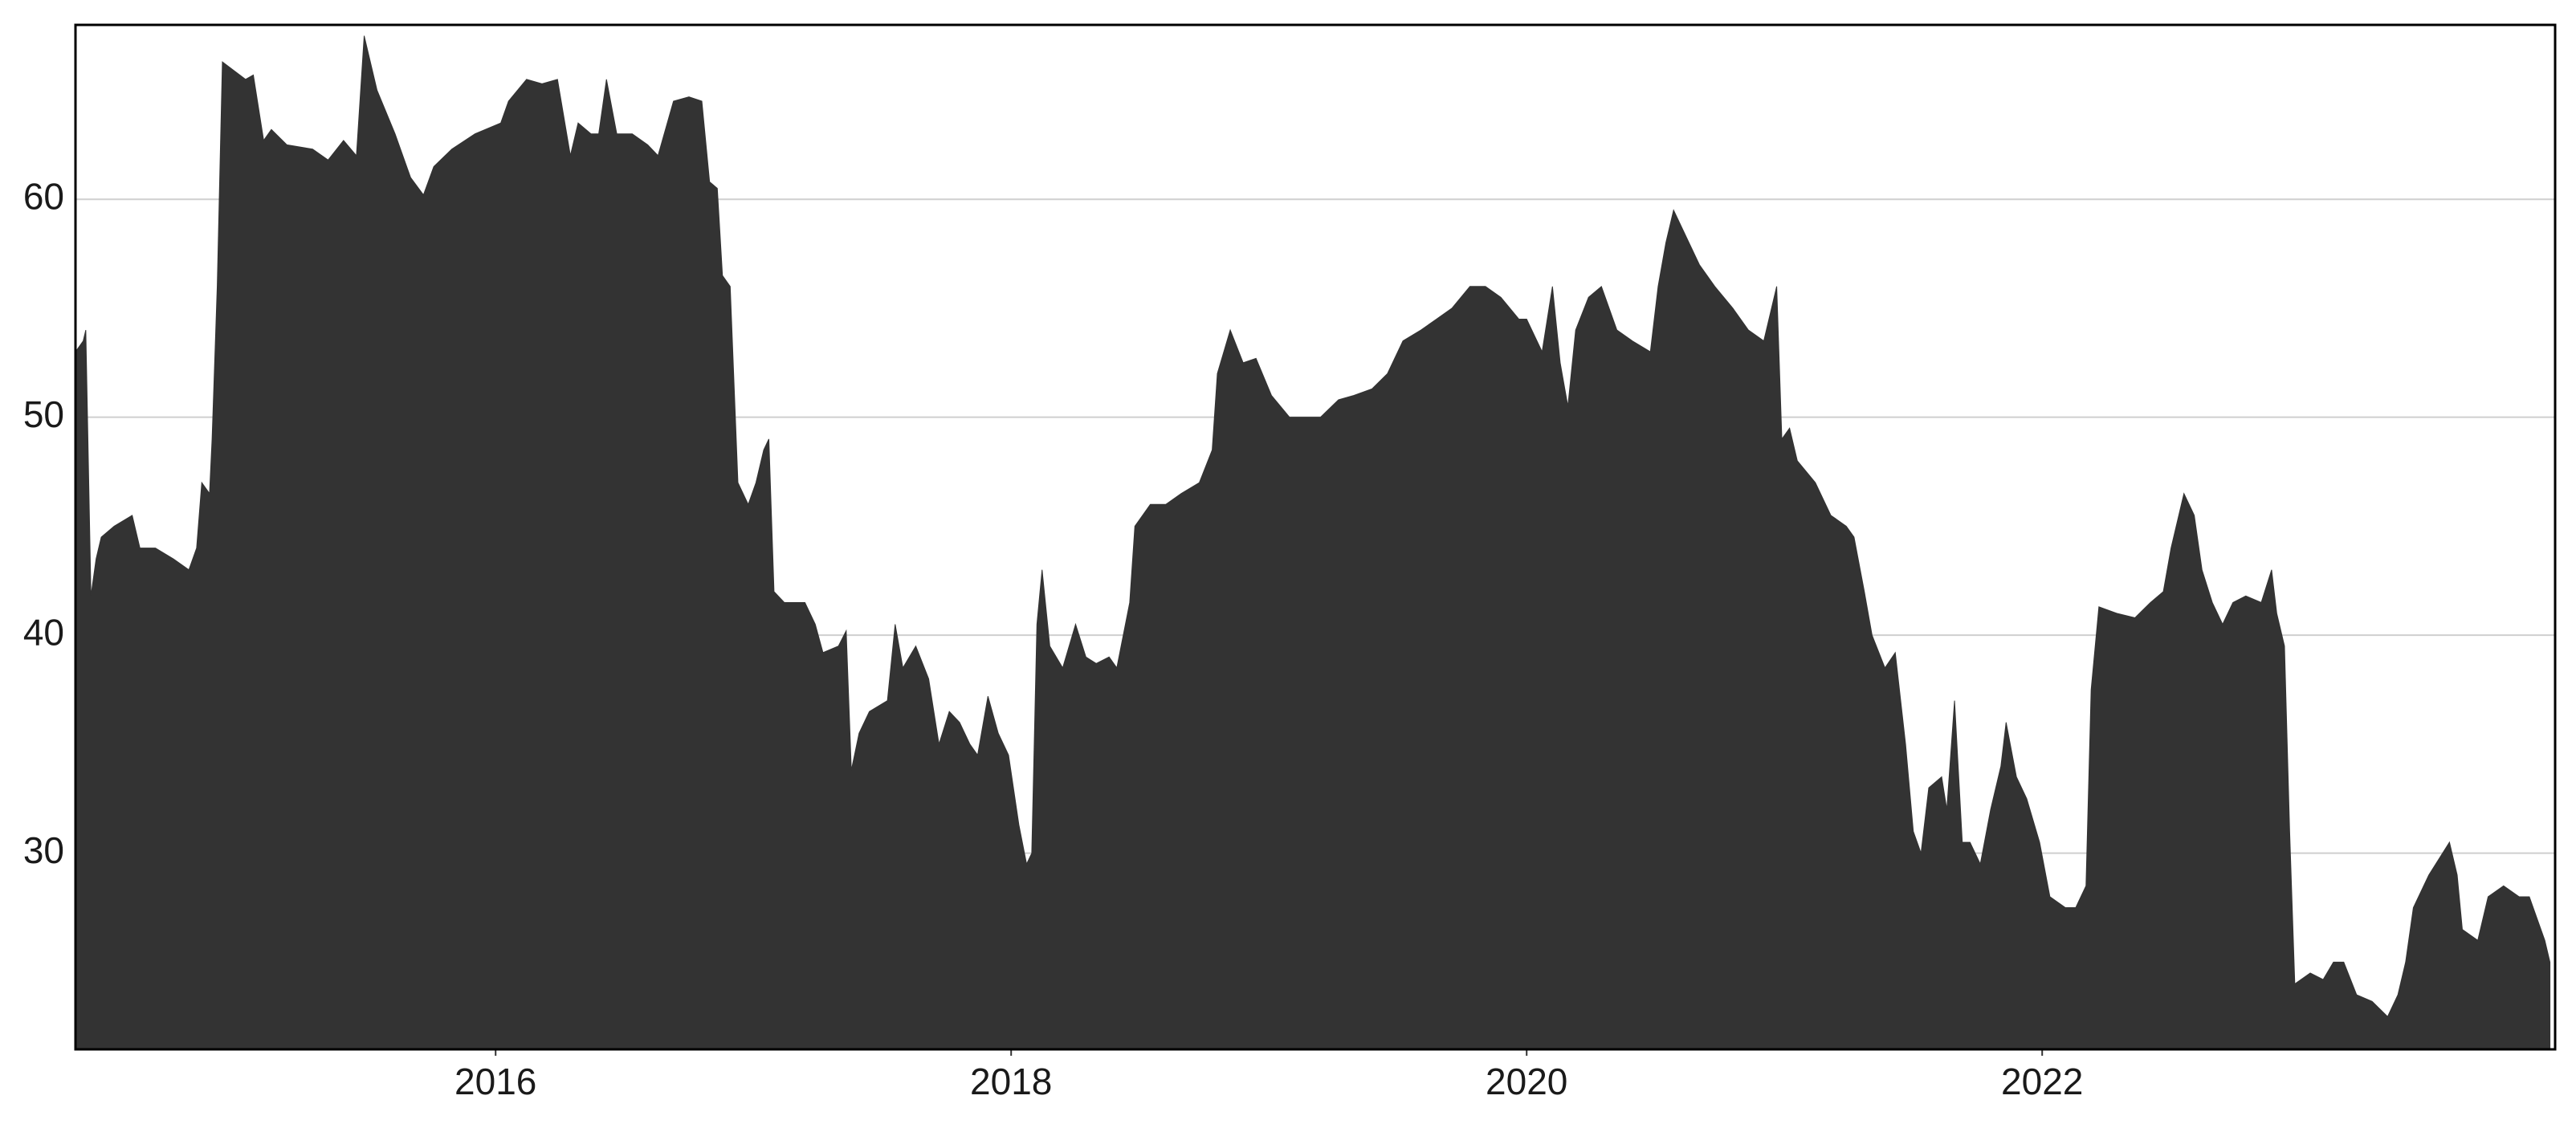  Describe the element at coordinates (43, 632) in the screenshot. I see `y-tick-label: 40` at that location.